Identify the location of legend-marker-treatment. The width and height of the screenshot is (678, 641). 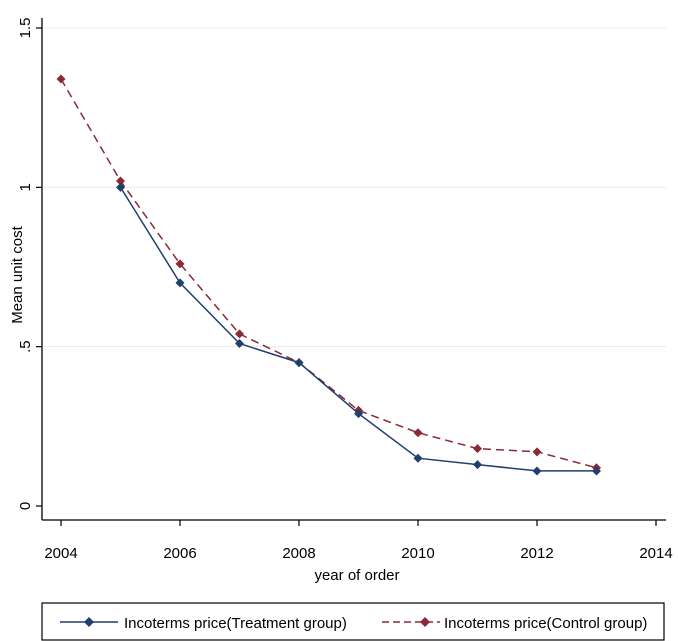
(89, 622).